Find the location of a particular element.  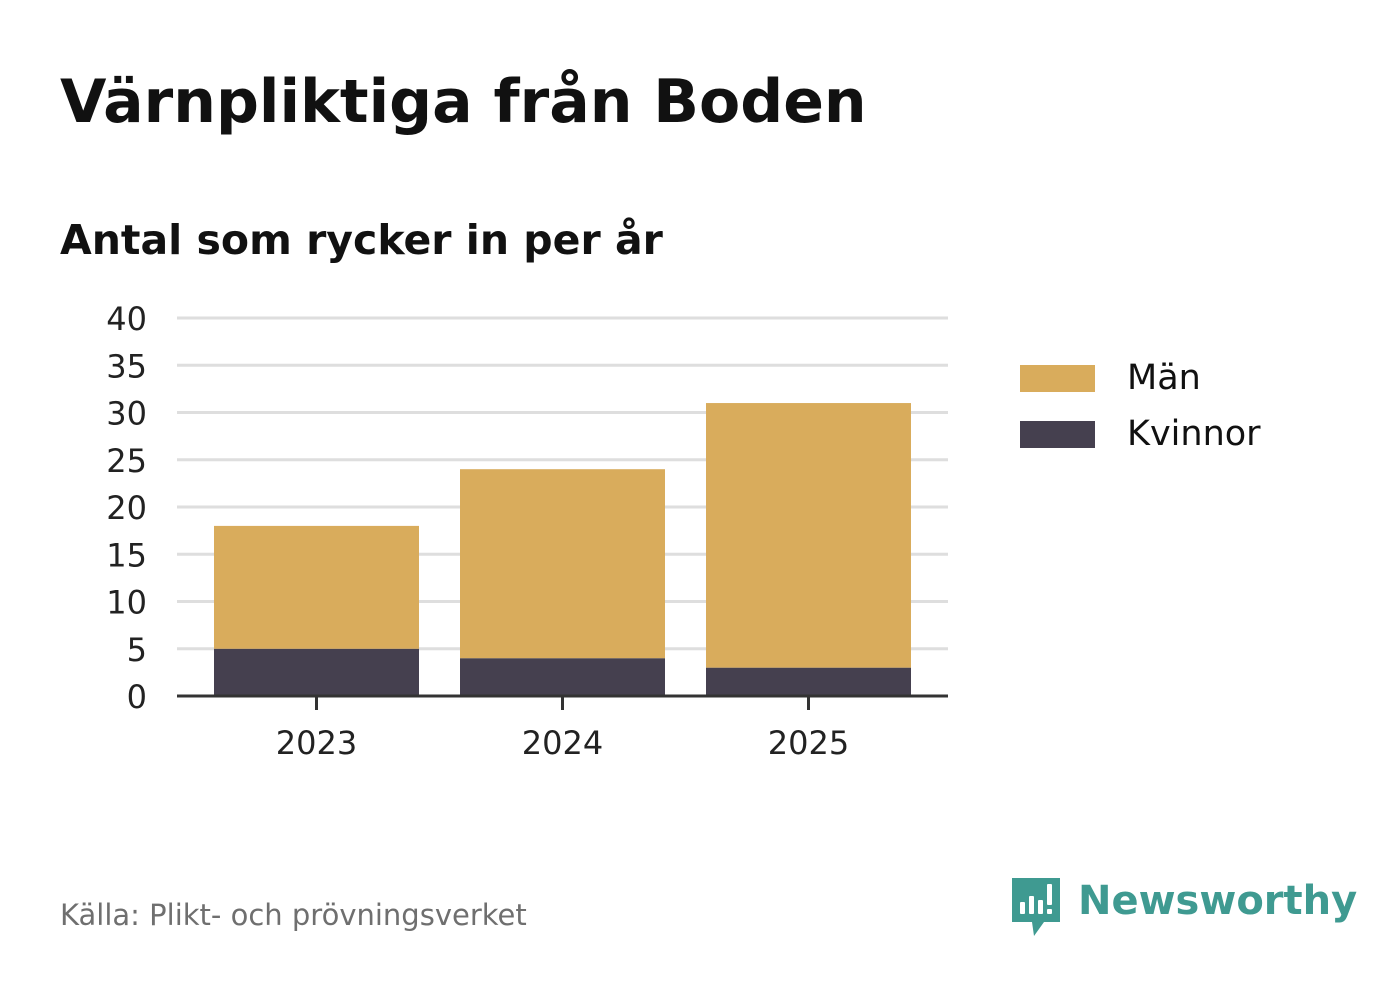

brand-logo: Newsworthy is located at coordinates (1183, 907).